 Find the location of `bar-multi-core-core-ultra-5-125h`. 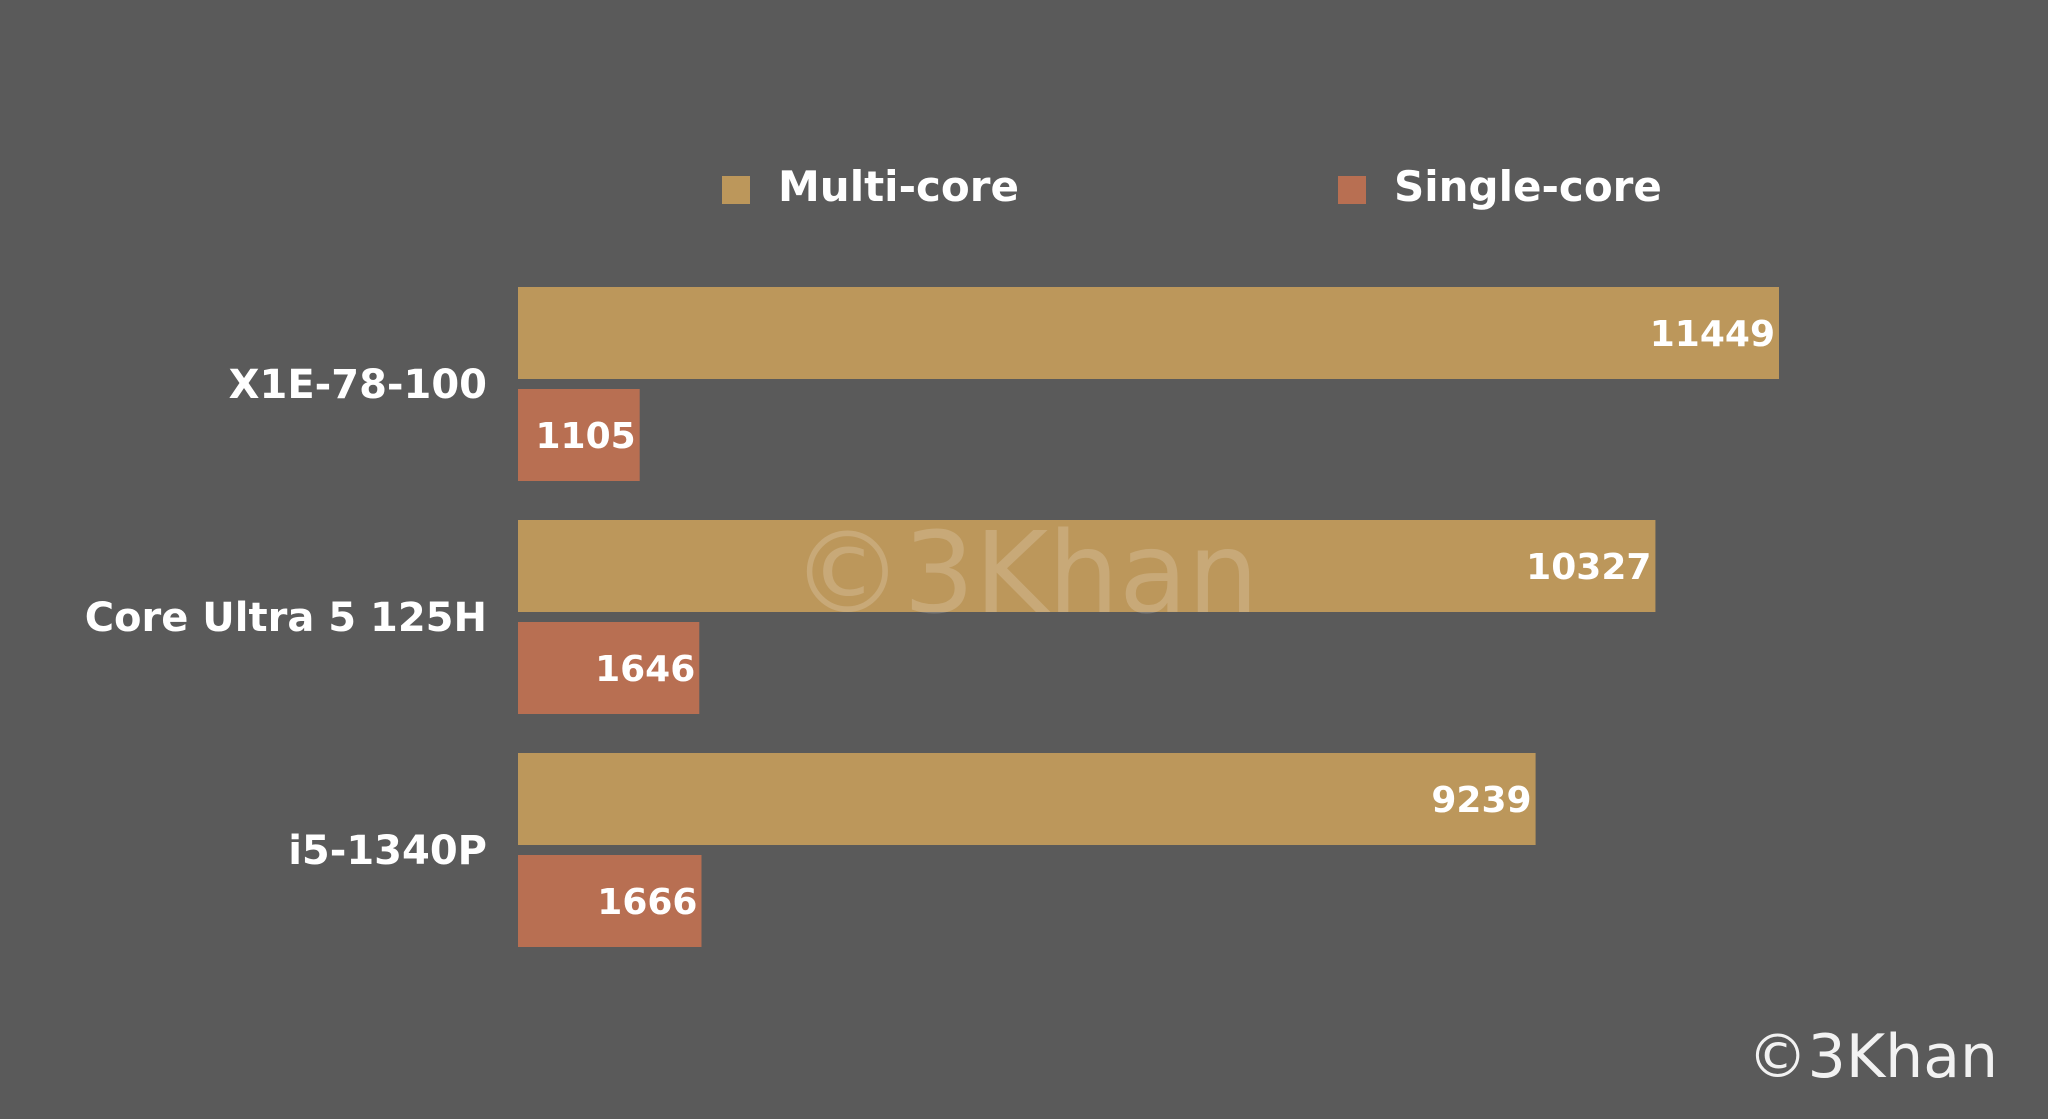

bar-multi-core-core-ultra-5-125h is located at coordinates (1087, 566).